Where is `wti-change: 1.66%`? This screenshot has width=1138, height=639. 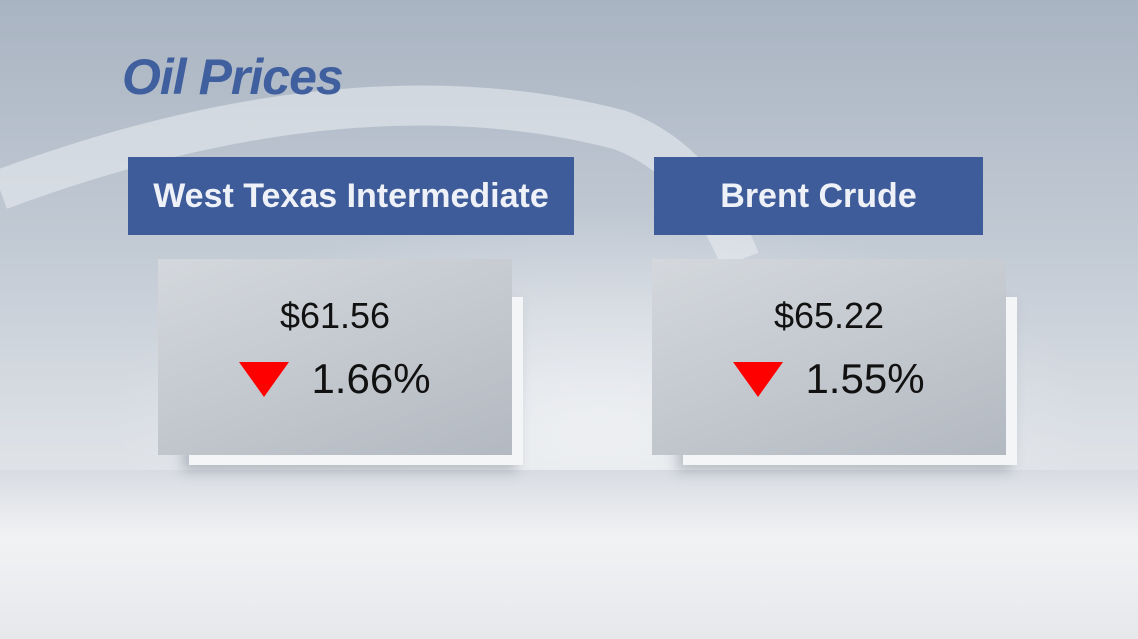 wti-change: 1.66% is located at coordinates (335, 379).